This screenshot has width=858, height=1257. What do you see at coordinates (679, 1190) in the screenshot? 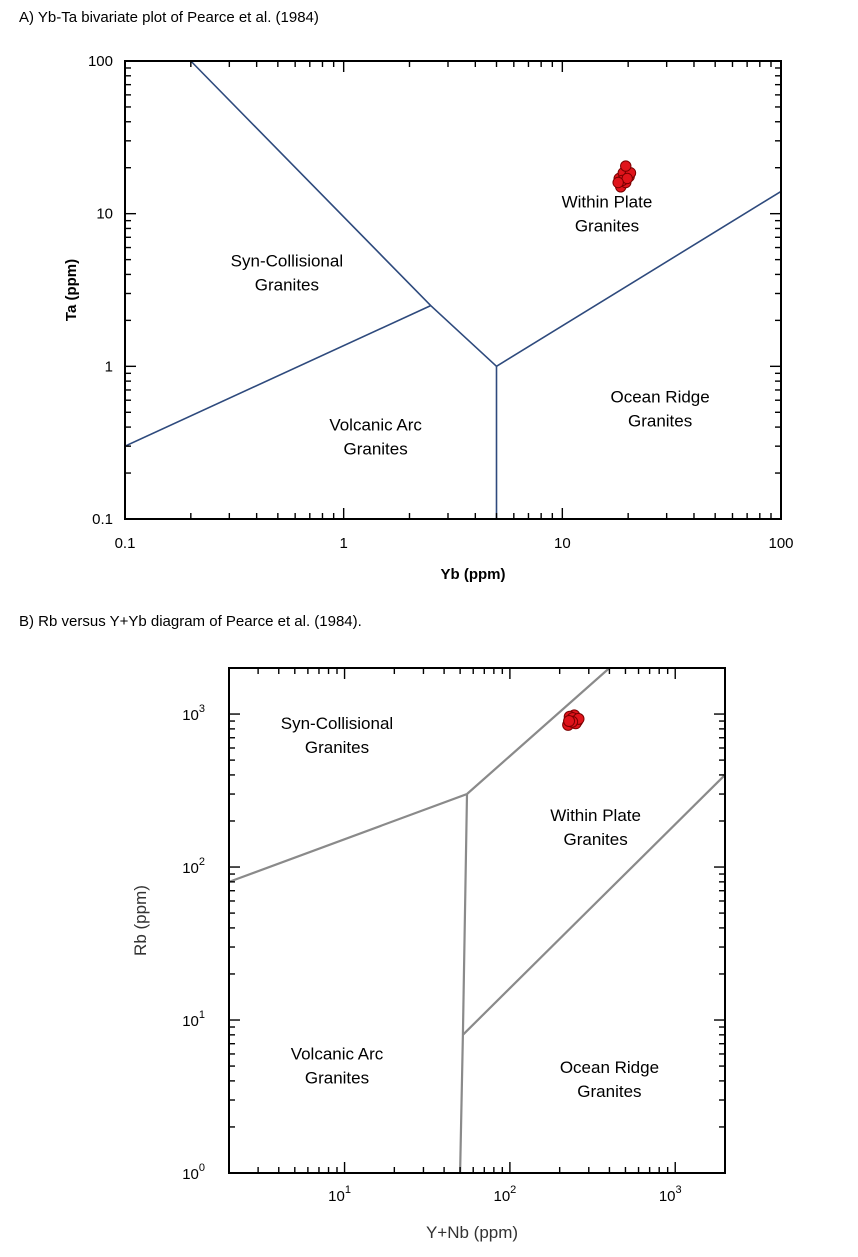
I see `chart-b-x-tick-exp: 3` at bounding box center [679, 1190].